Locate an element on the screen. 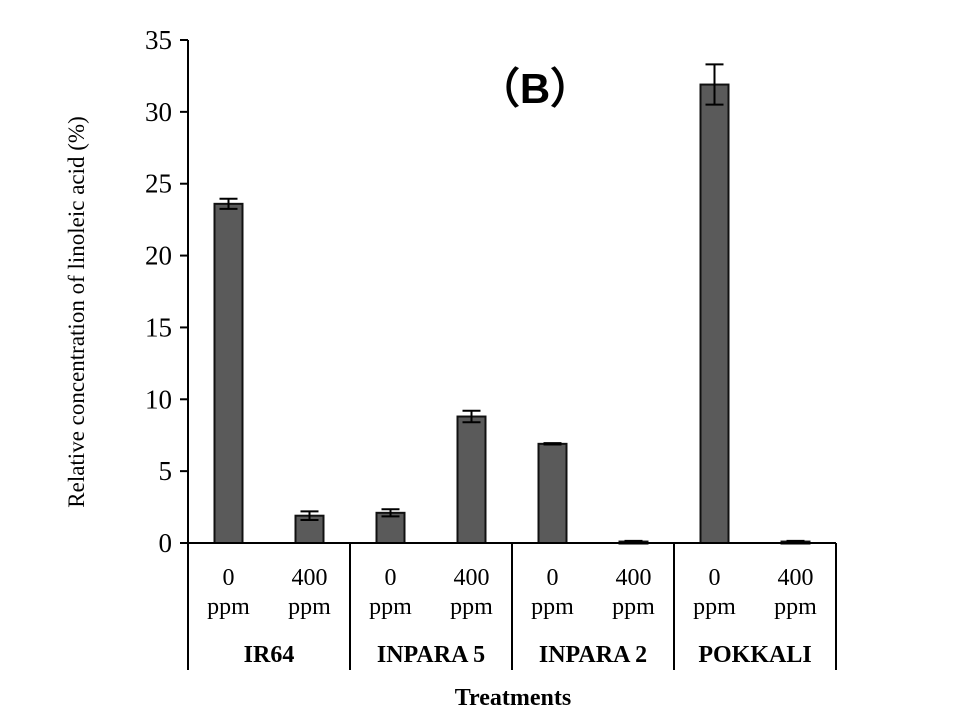 Image resolution: width=960 pixels, height=720 pixels. group-label: INPARA 2 is located at coordinates (593, 655).